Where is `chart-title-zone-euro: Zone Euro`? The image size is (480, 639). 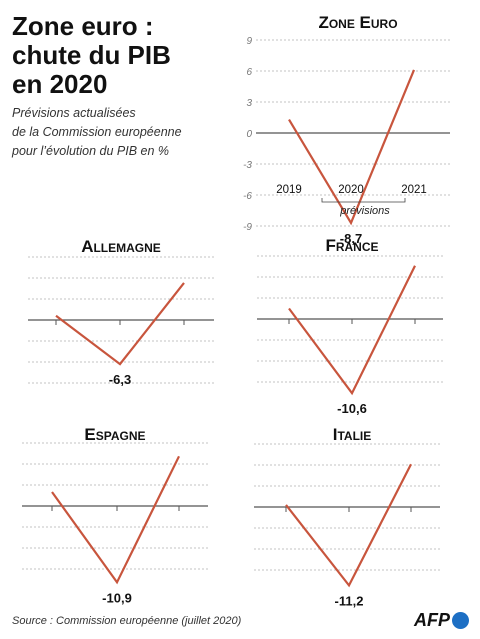 chart-title-zone-euro: Zone Euro is located at coordinates (357, 22).